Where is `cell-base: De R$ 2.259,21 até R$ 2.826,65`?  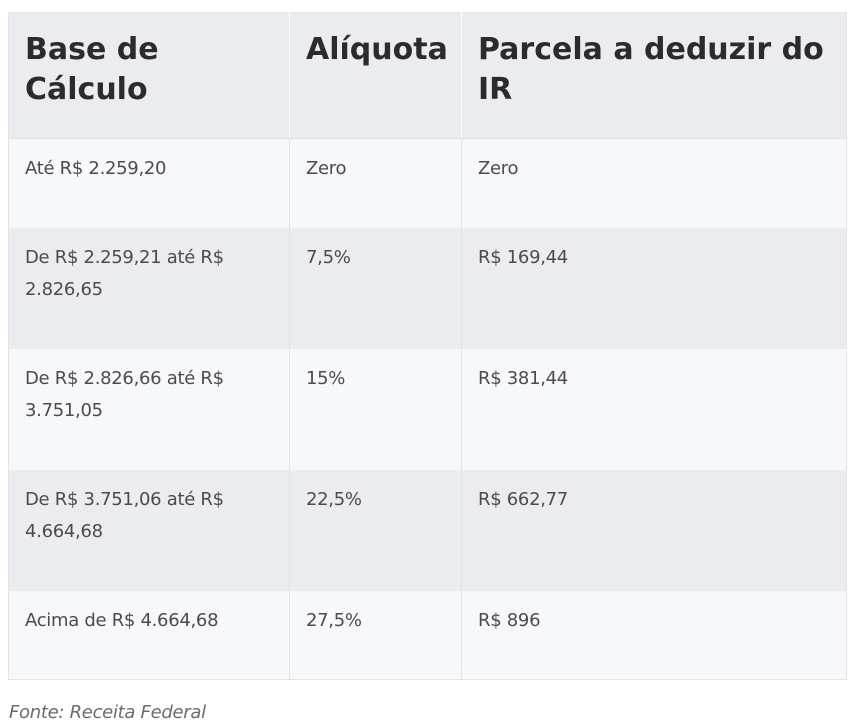
cell-base: De R$ 2.259,21 até R$ 2.826,65 is located at coordinates (149, 288).